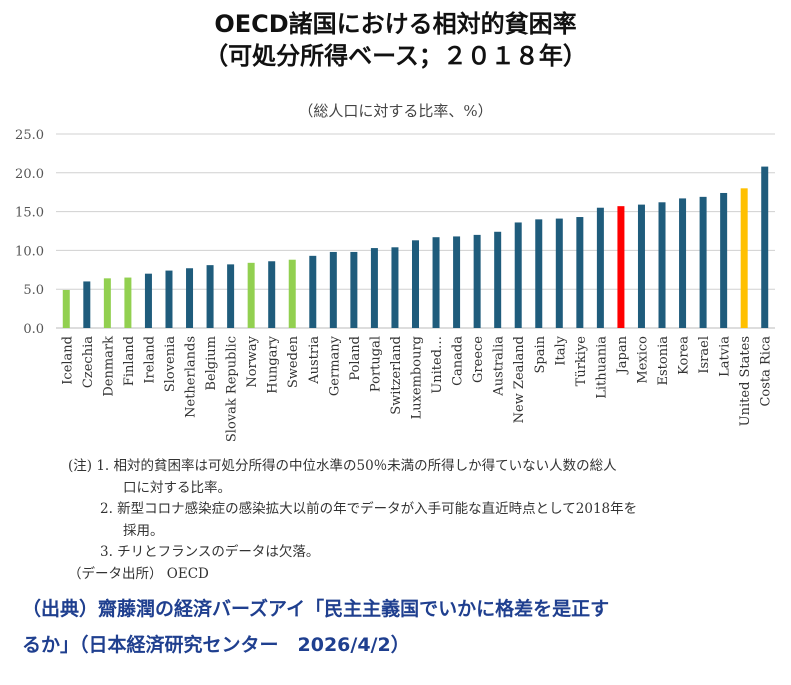 The image size is (791, 685). What do you see at coordinates (273, 364) in the screenshot?
I see `x-tick-label: Hungary` at bounding box center [273, 364].